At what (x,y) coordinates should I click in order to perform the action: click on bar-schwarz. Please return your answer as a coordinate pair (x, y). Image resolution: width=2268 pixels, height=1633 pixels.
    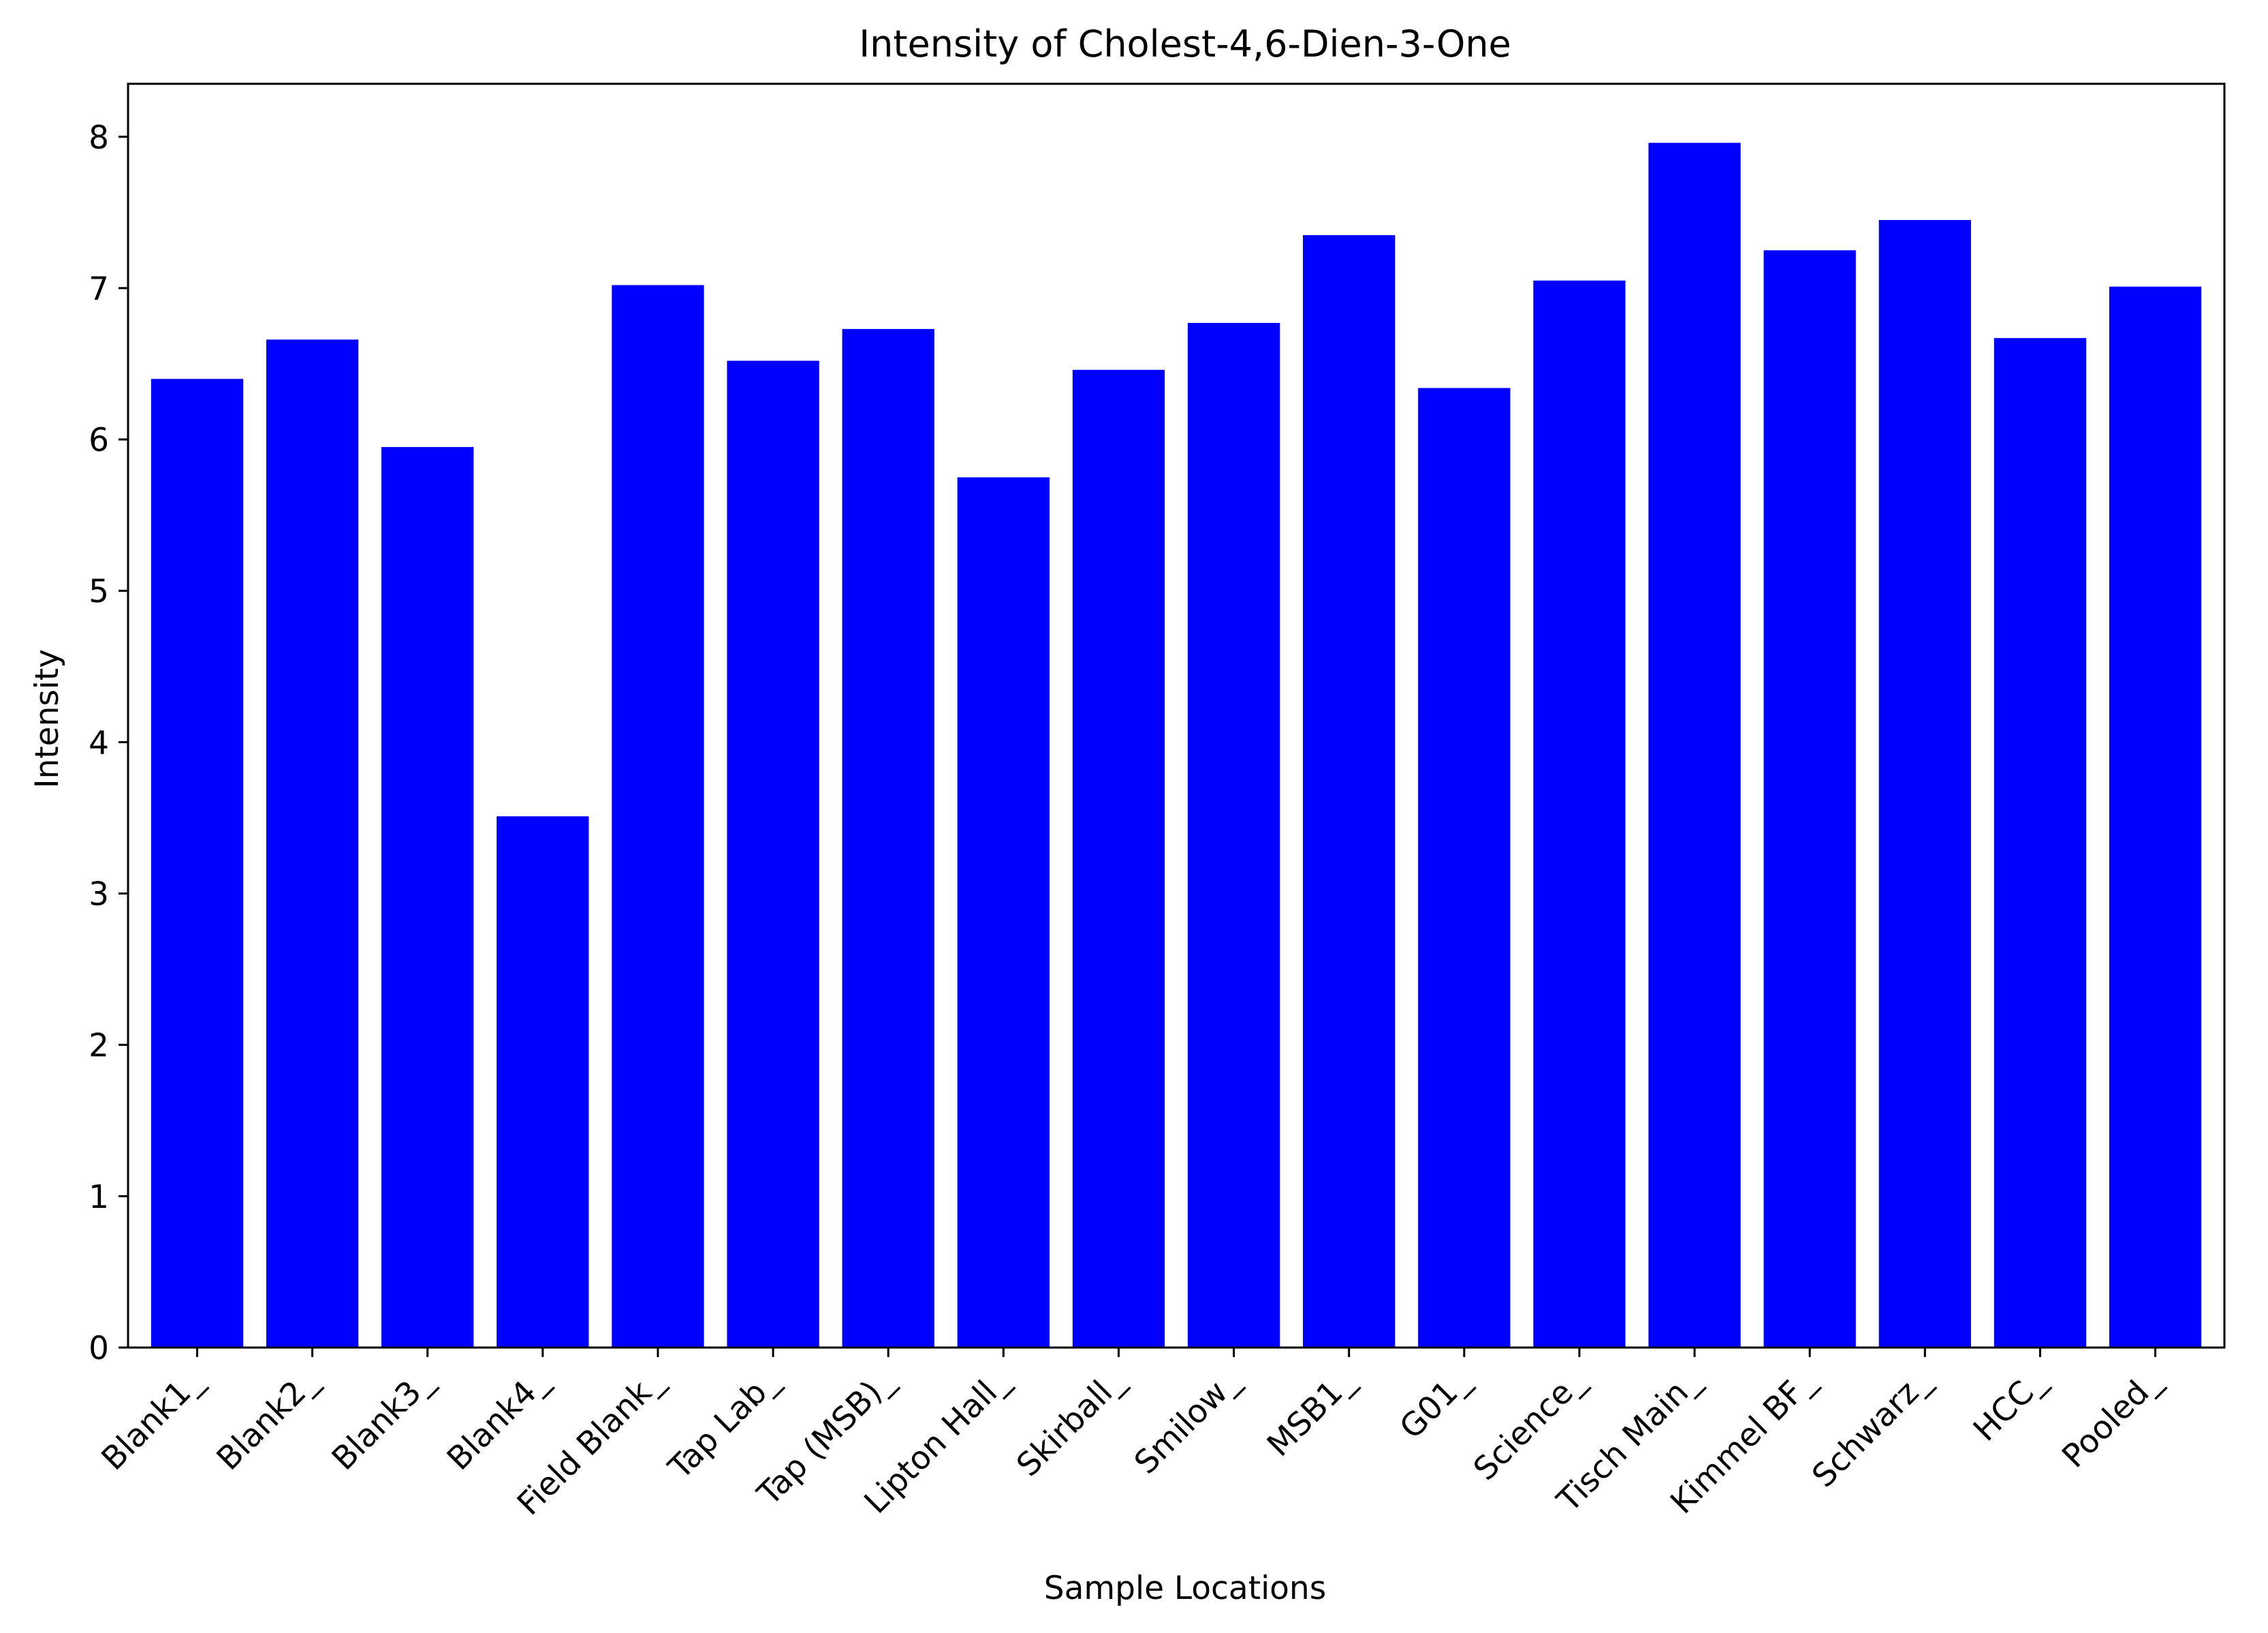
    Looking at the image, I should click on (1924, 783).